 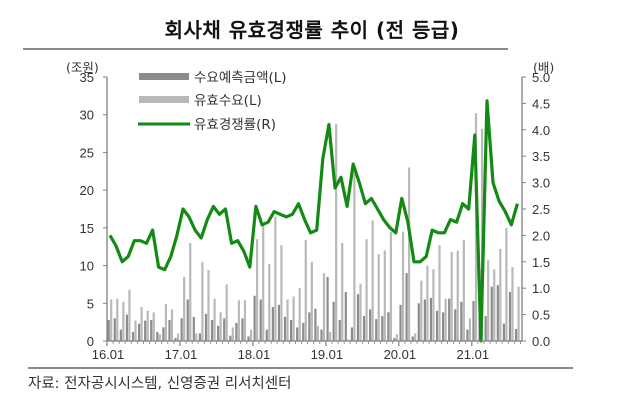 What do you see at coordinates (541, 235) in the screenshot?
I see `right-axis-tick-label: 2.0` at bounding box center [541, 235].